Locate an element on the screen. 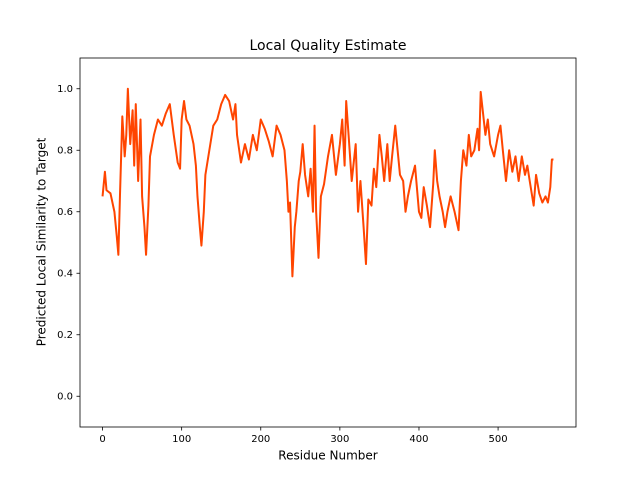 The image size is (640, 480). x-tick-label: 300 is located at coordinates (339, 439).